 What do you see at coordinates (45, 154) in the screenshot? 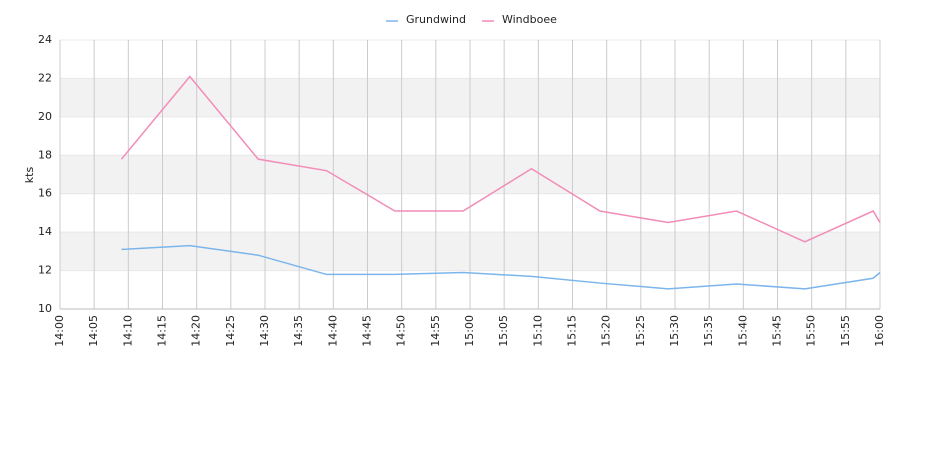
I see `y-tick-label: 18` at bounding box center [45, 154].